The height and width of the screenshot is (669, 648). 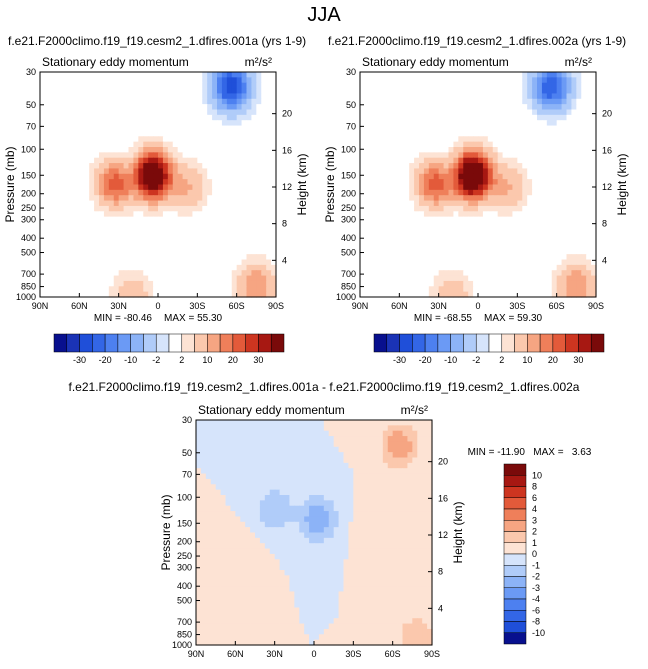 What do you see at coordinates (458, 532) in the screenshot?
I see `panel3-ylabel-right: Height (km)` at bounding box center [458, 532].